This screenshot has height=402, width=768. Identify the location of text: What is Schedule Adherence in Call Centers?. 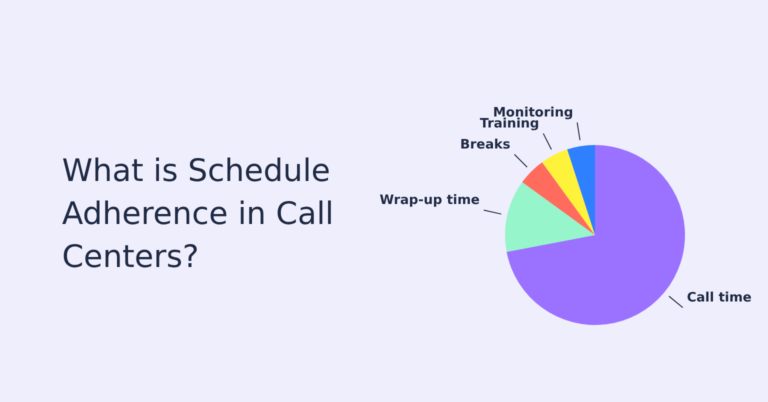
(198, 214).